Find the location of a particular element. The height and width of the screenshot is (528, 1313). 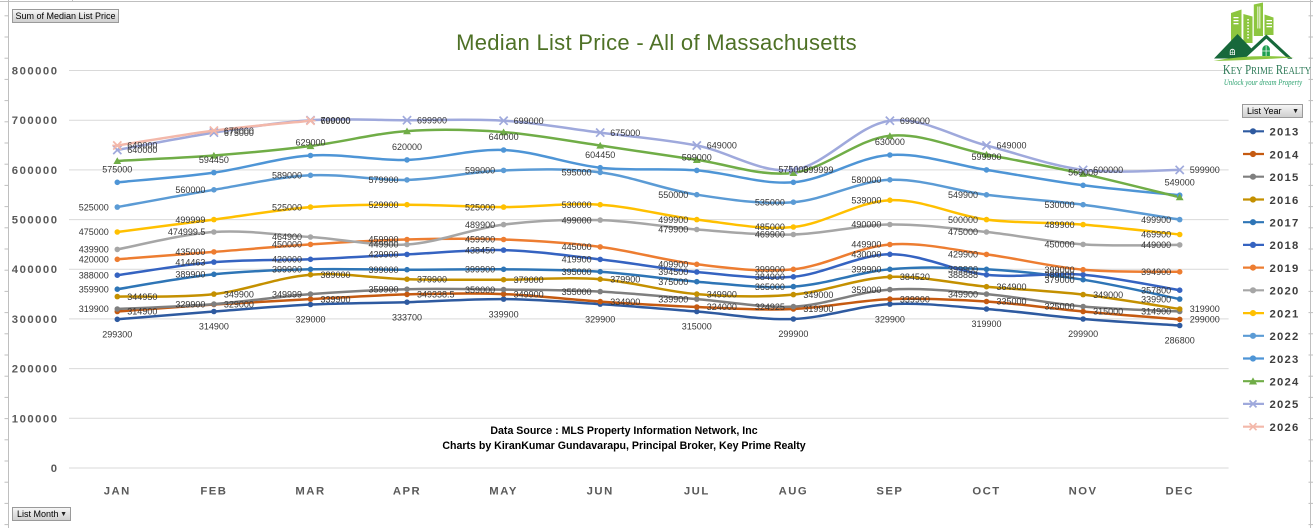

svg-text: NOV is located at coordinates (1083, 492).